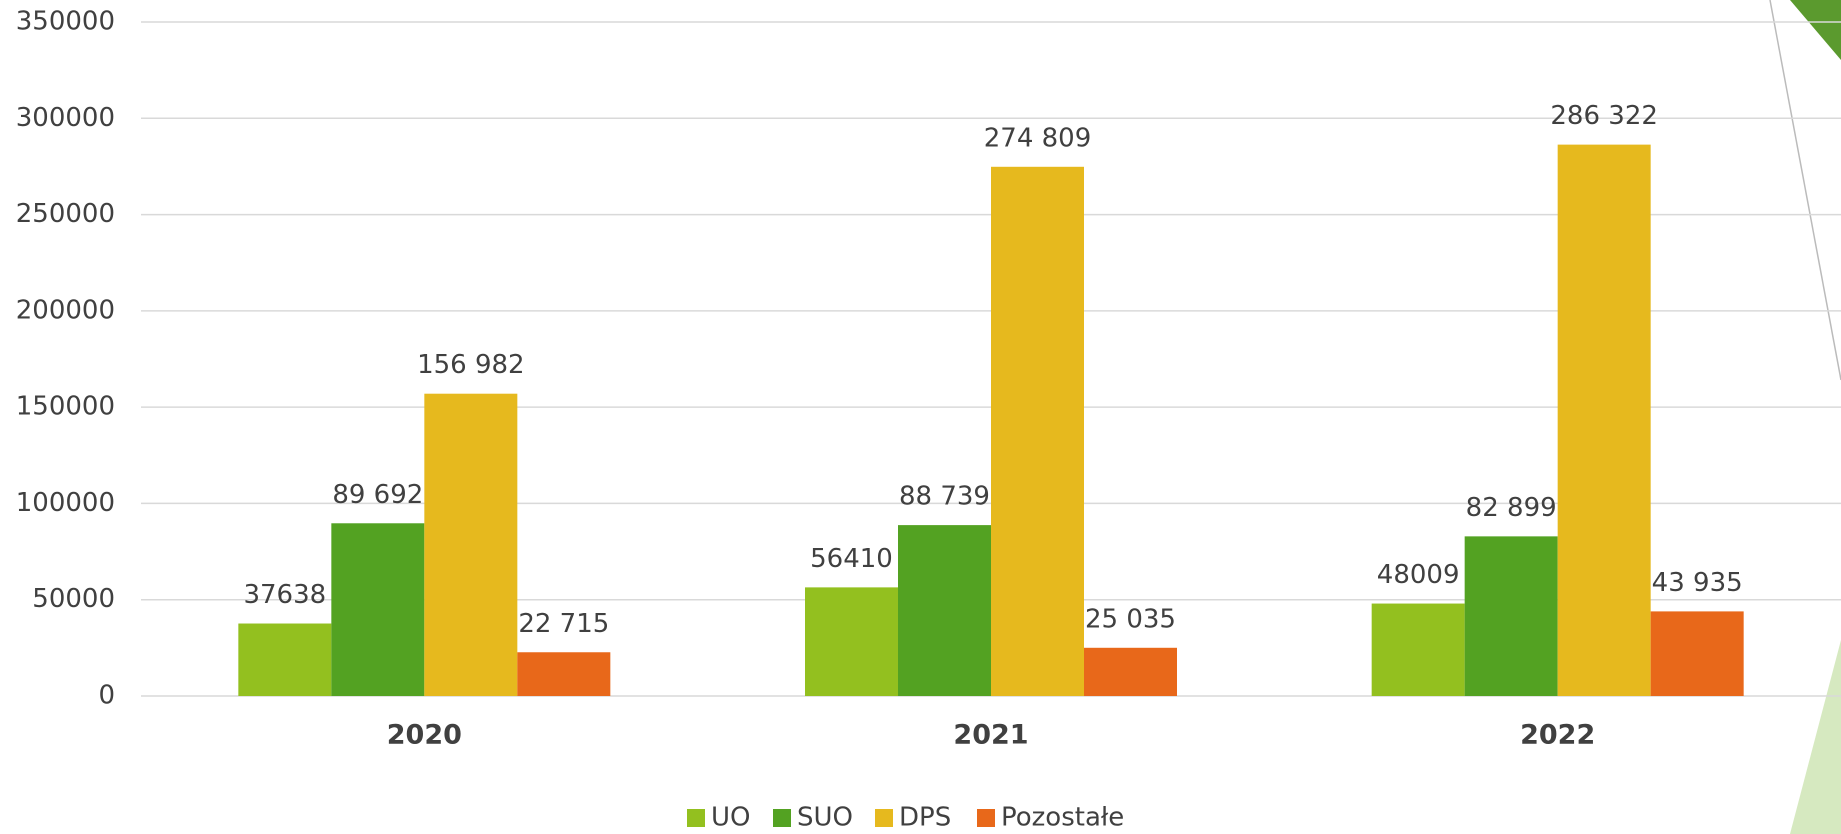 The image size is (1841, 834). What do you see at coordinates (1062, 818) in the screenshot?
I see `legend-label: Pozostałe` at bounding box center [1062, 818].